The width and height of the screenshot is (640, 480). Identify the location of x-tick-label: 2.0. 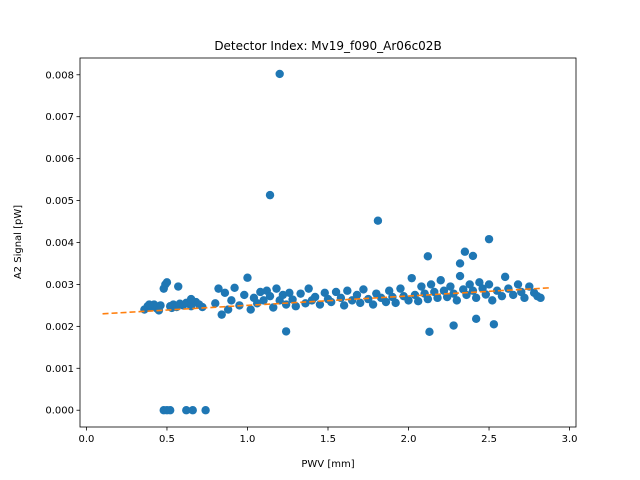
(409, 439).